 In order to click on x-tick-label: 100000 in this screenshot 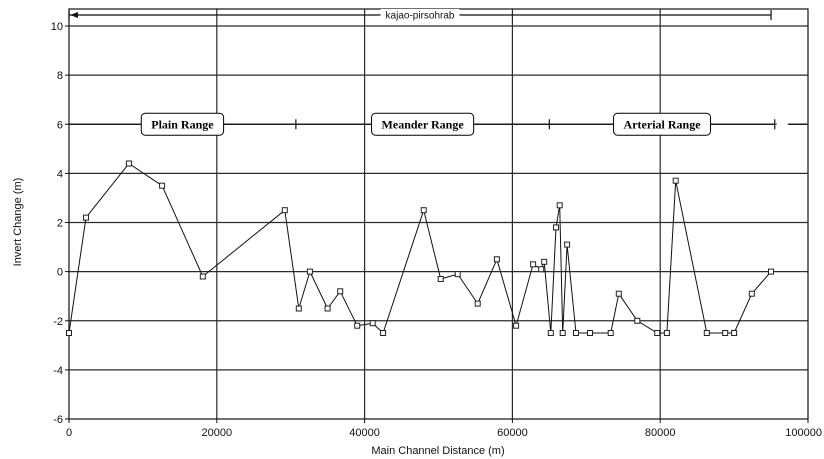, I will do `click(803, 433)`.